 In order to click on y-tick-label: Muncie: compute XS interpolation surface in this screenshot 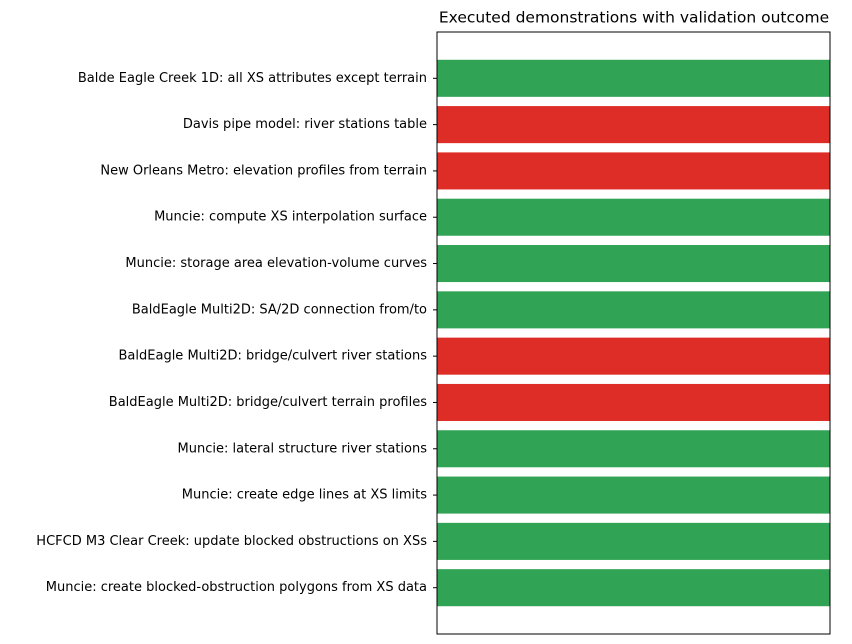, I will do `click(290, 217)`.